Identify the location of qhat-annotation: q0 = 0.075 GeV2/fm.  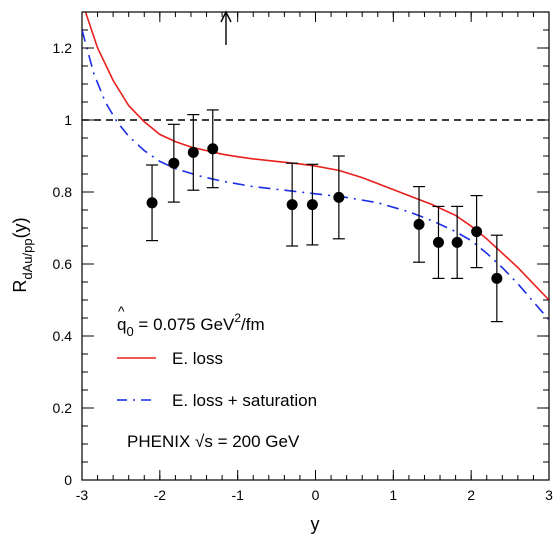
(191, 325).